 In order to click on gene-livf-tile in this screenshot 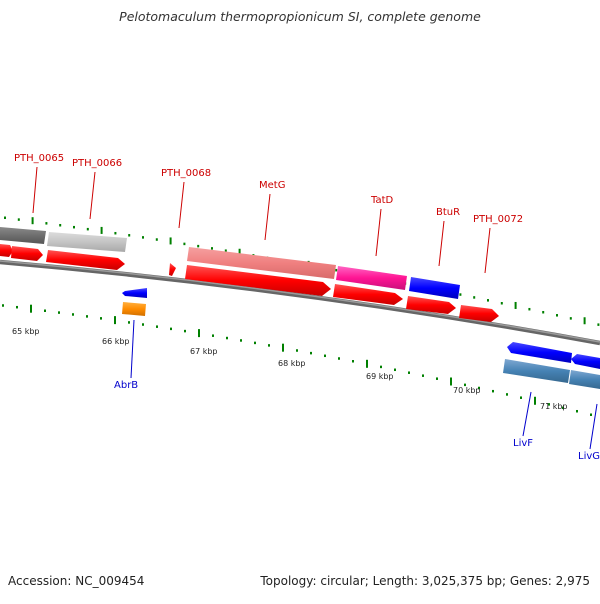, I will do `click(536, 371)`.